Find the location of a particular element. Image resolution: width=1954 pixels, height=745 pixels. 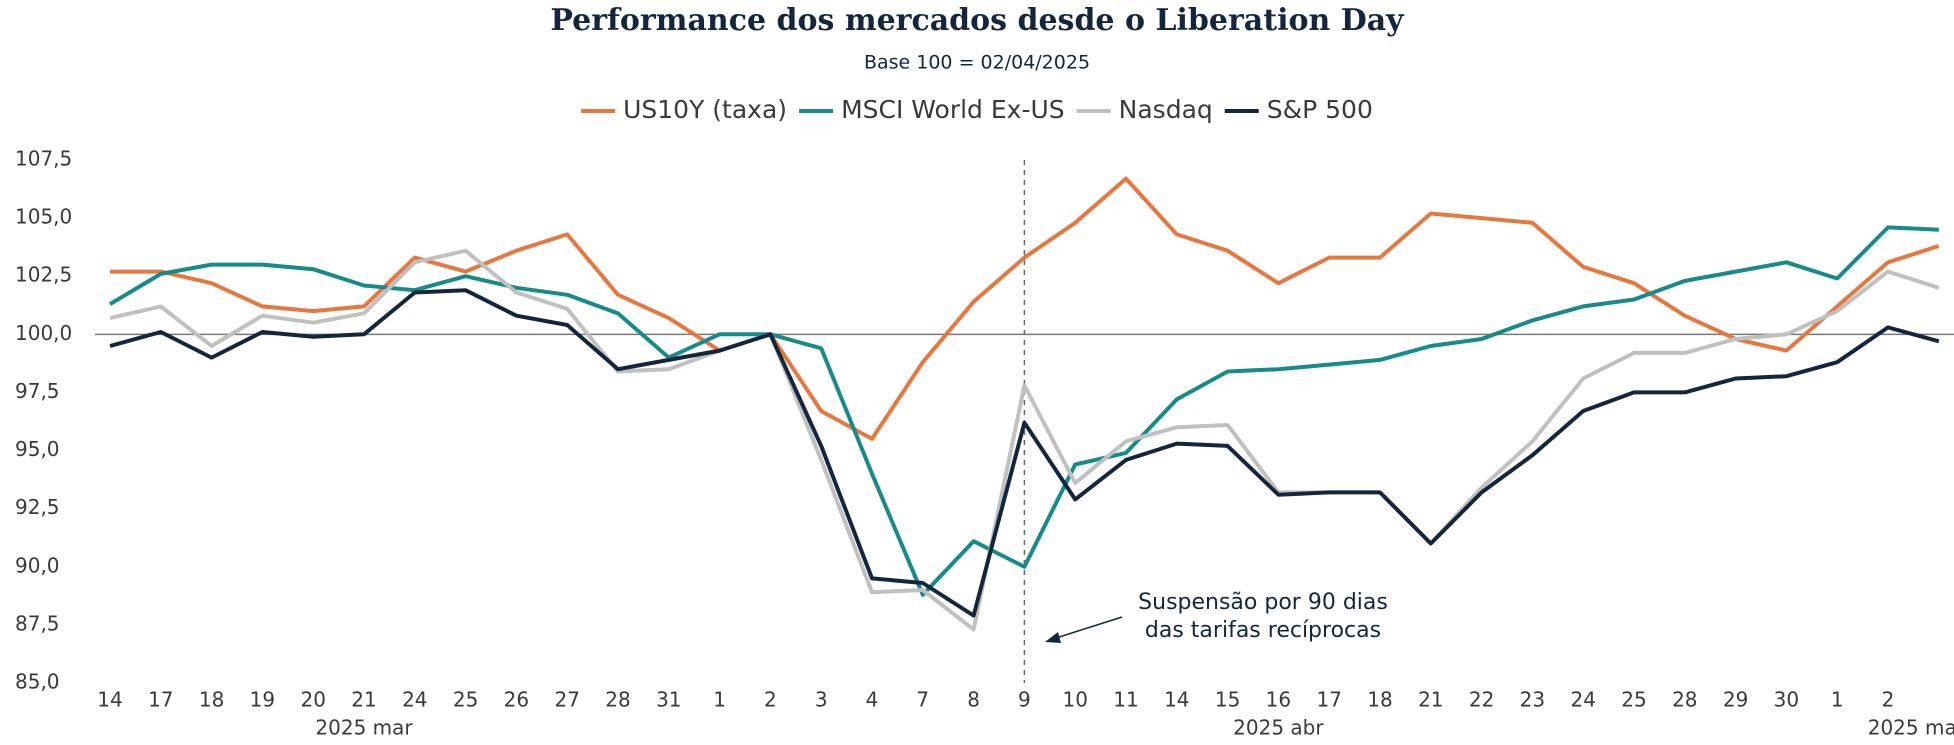

annotation: das tarifas recíprocas is located at coordinates (1263, 630).